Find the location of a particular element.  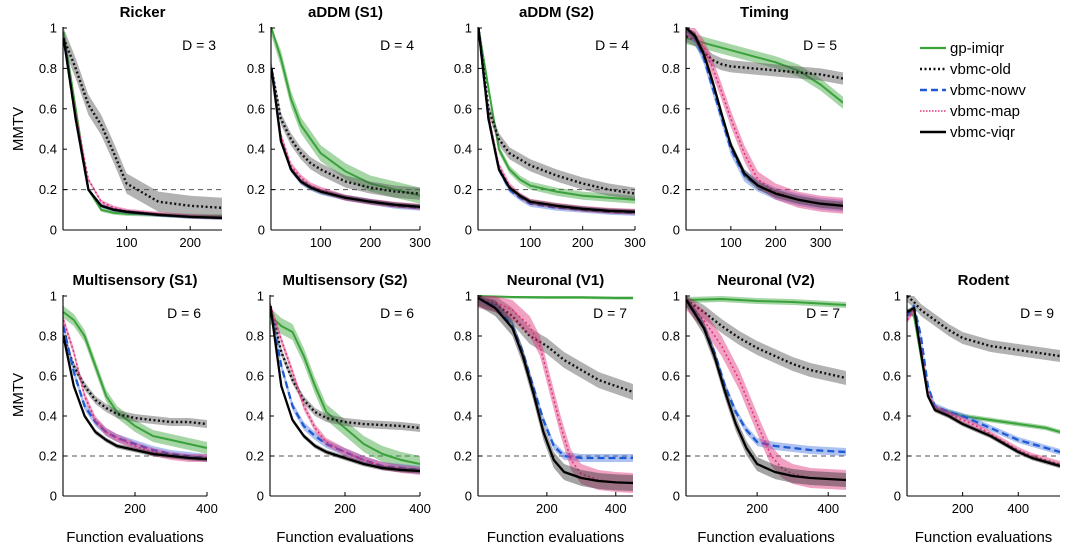

band-vbmc-map is located at coordinates (764, 121).